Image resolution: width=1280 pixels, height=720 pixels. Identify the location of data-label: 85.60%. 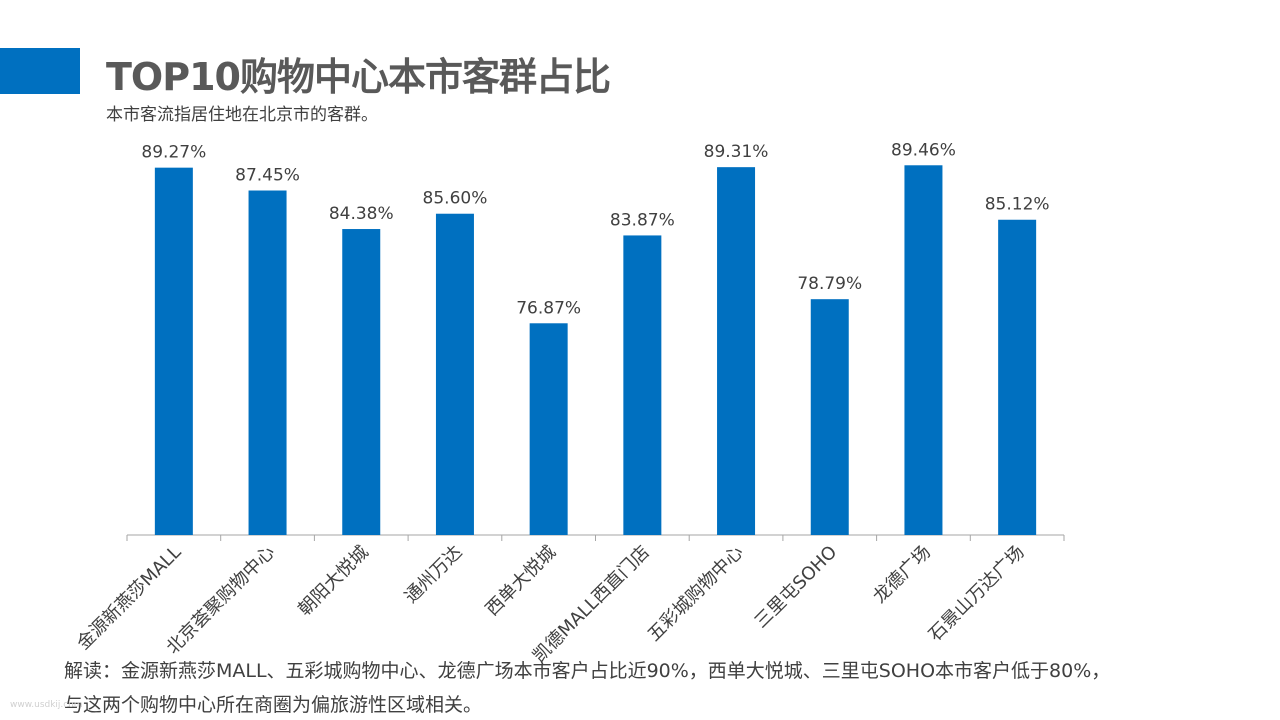
(455, 199).